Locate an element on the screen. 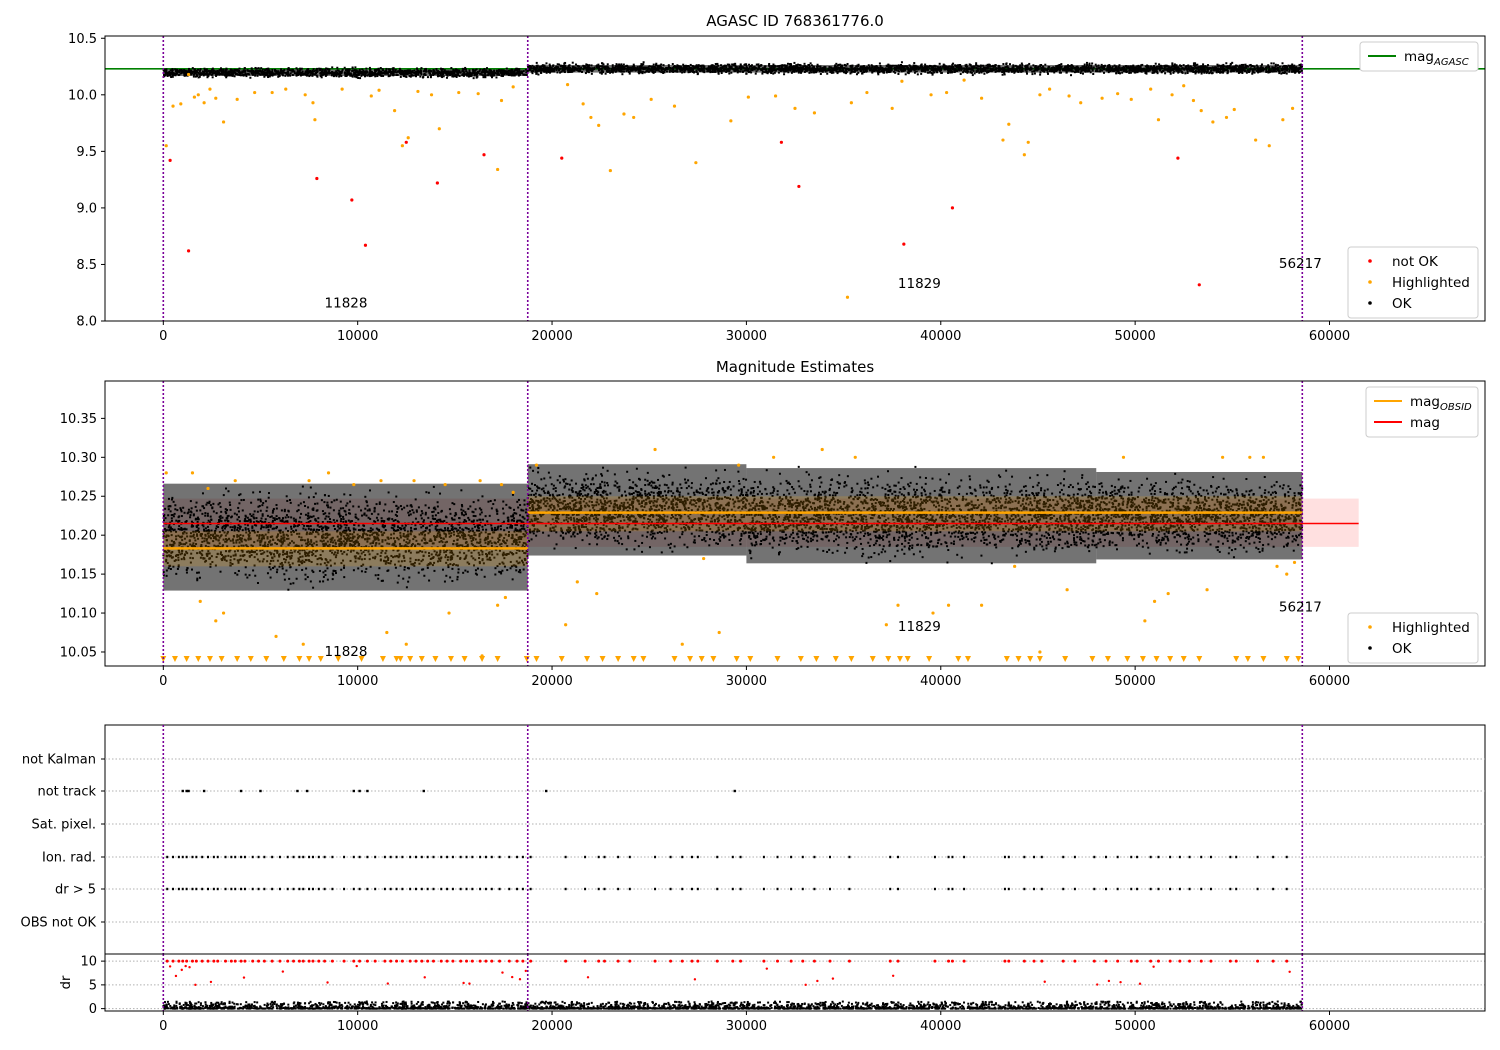 The height and width of the screenshot is (1050, 1500). figure-title: AGASC ID 768361776.0 is located at coordinates (795, 21).